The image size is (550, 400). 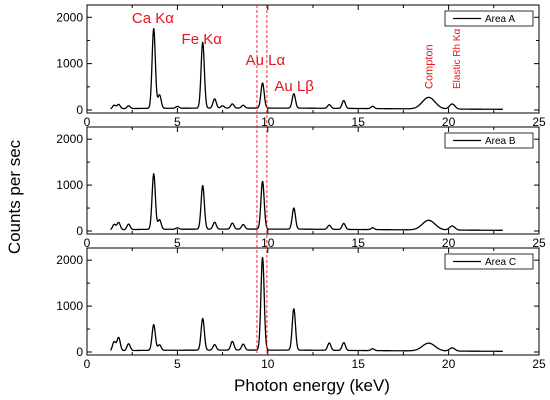 What do you see at coordinates (294, 86) in the screenshot?
I see `annotation-label: Au Lβ` at bounding box center [294, 86].